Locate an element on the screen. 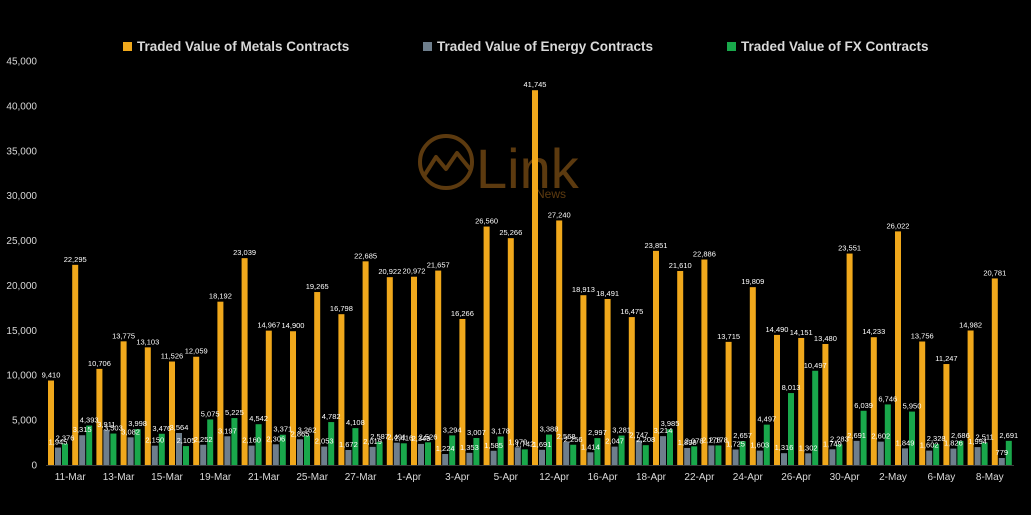 This screenshot has width=1031, height=515. legend-item-fx: Traded Value of FX Contracts is located at coordinates (828, 46).